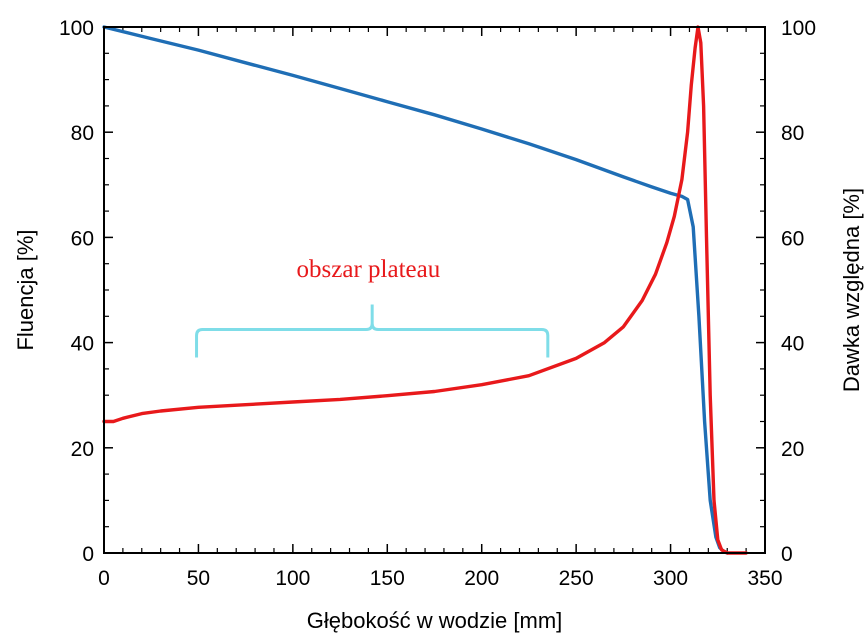 The image size is (868, 635). What do you see at coordinates (82, 449) in the screenshot?
I see `left-y-tick-label: 20` at bounding box center [82, 449].